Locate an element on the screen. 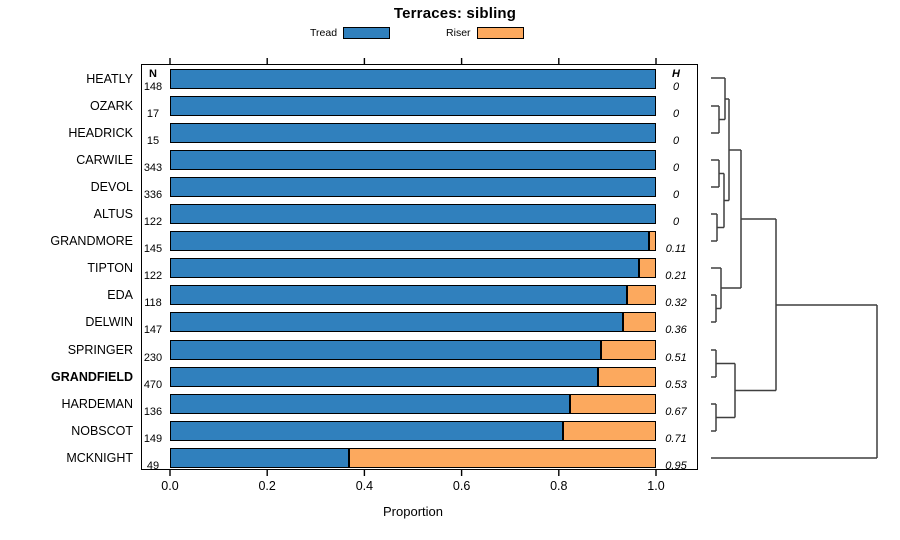 The image size is (900, 540). site-label: SPRINGER is located at coordinates (100, 349).